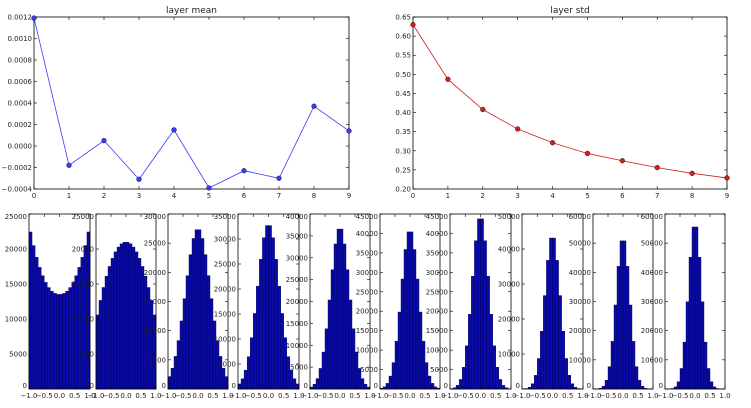  Describe the element at coordinates (692, 196) in the screenshot. I see `x-tick-label: 8` at that location.